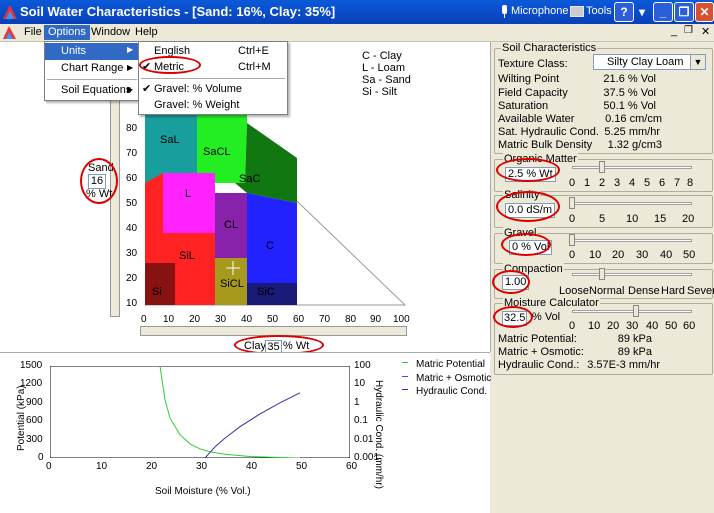  What do you see at coordinates (632, 311) in the screenshot?
I see `moisture-track` at bounding box center [632, 311].